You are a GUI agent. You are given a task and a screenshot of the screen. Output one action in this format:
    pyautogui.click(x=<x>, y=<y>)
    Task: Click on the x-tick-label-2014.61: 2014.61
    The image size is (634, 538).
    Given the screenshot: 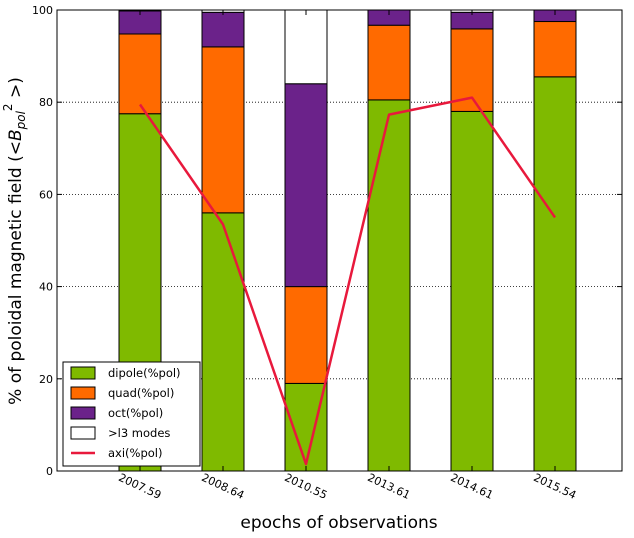 What is the action you would take?
    pyautogui.click(x=471, y=486)
    